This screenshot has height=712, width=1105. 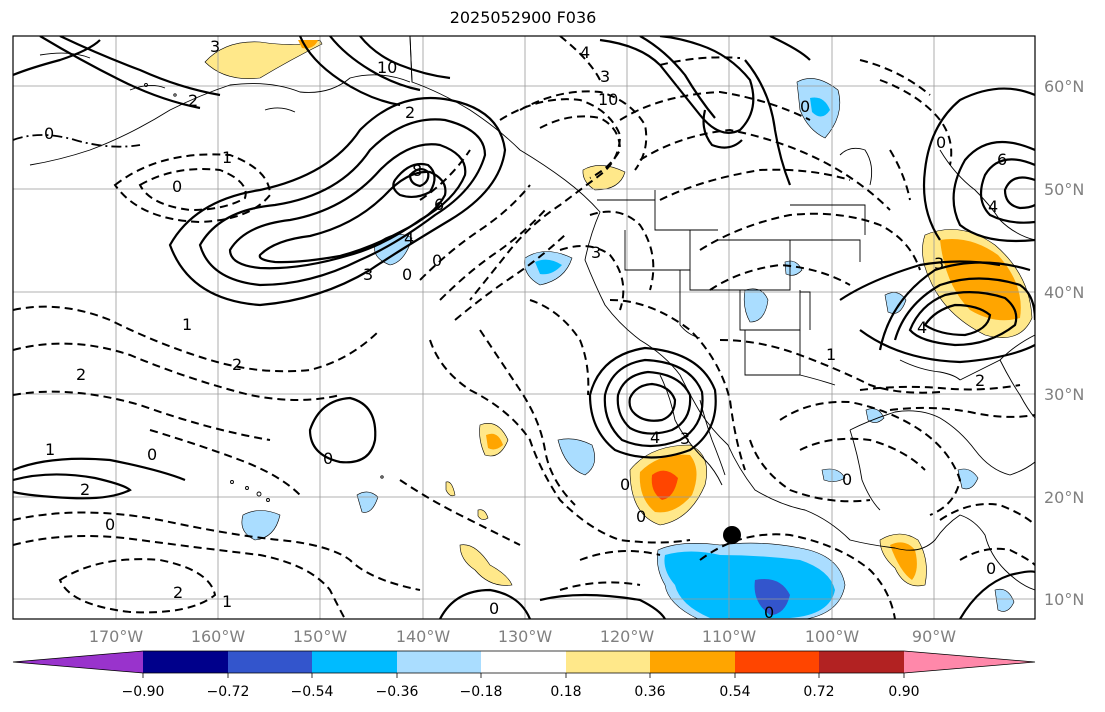 I want to click on lat-tick-label: 50°N, so click(x=1064, y=189).